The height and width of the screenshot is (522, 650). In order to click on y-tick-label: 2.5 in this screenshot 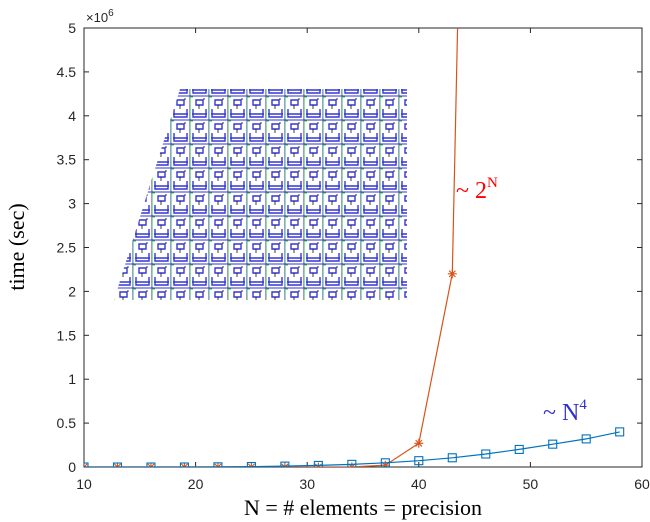, I will do `click(67, 248)`.